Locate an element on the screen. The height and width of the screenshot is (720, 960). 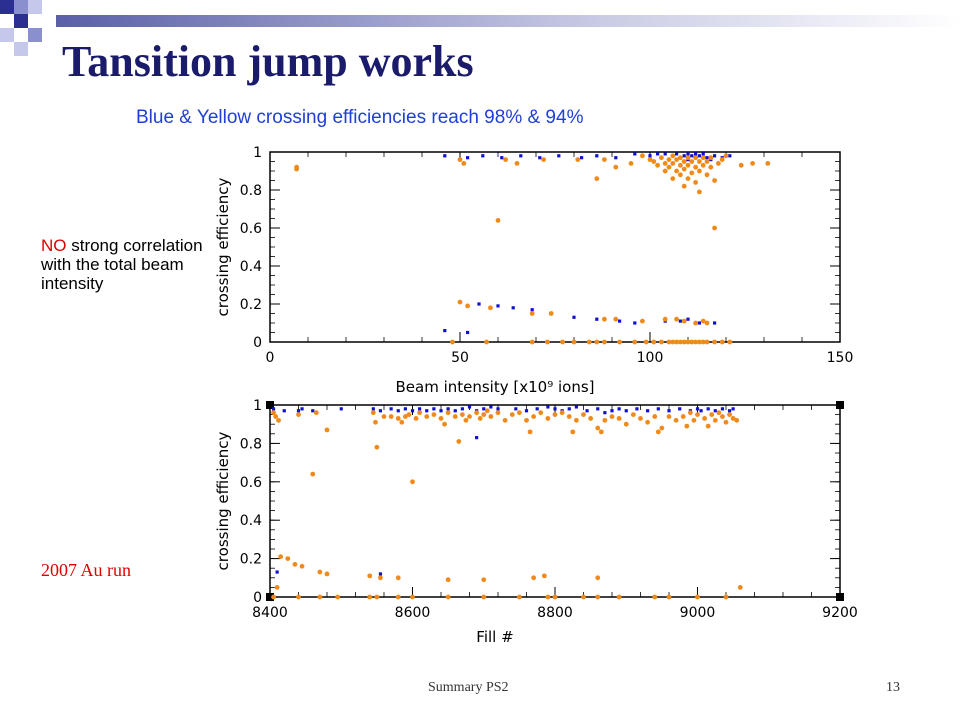
x-axis-label: Fill # is located at coordinates (494, 637).